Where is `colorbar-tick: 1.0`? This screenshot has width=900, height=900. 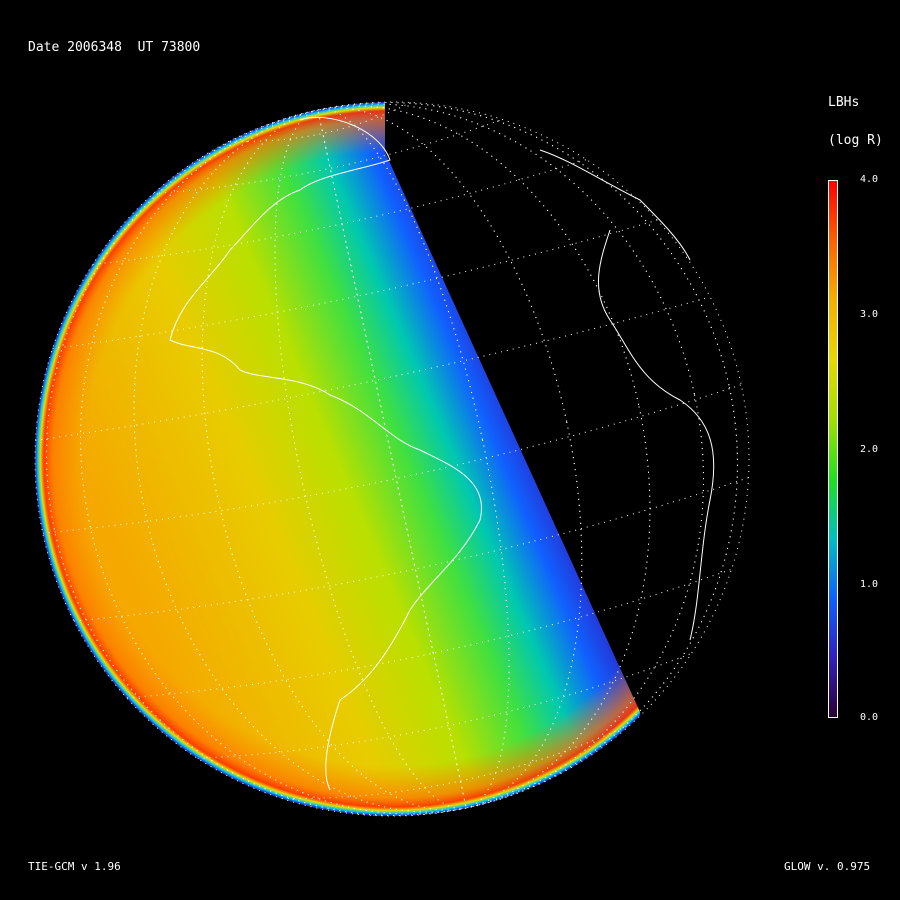 colorbar-tick: 1.0 is located at coordinates (869, 584).